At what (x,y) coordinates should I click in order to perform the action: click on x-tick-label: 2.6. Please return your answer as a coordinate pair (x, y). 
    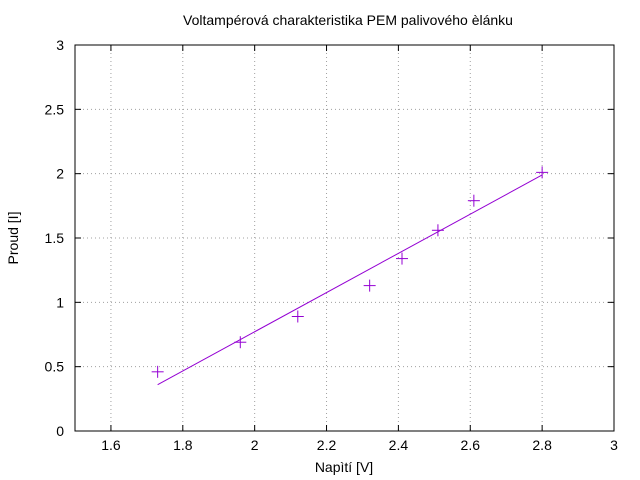
    Looking at the image, I should click on (471, 445).